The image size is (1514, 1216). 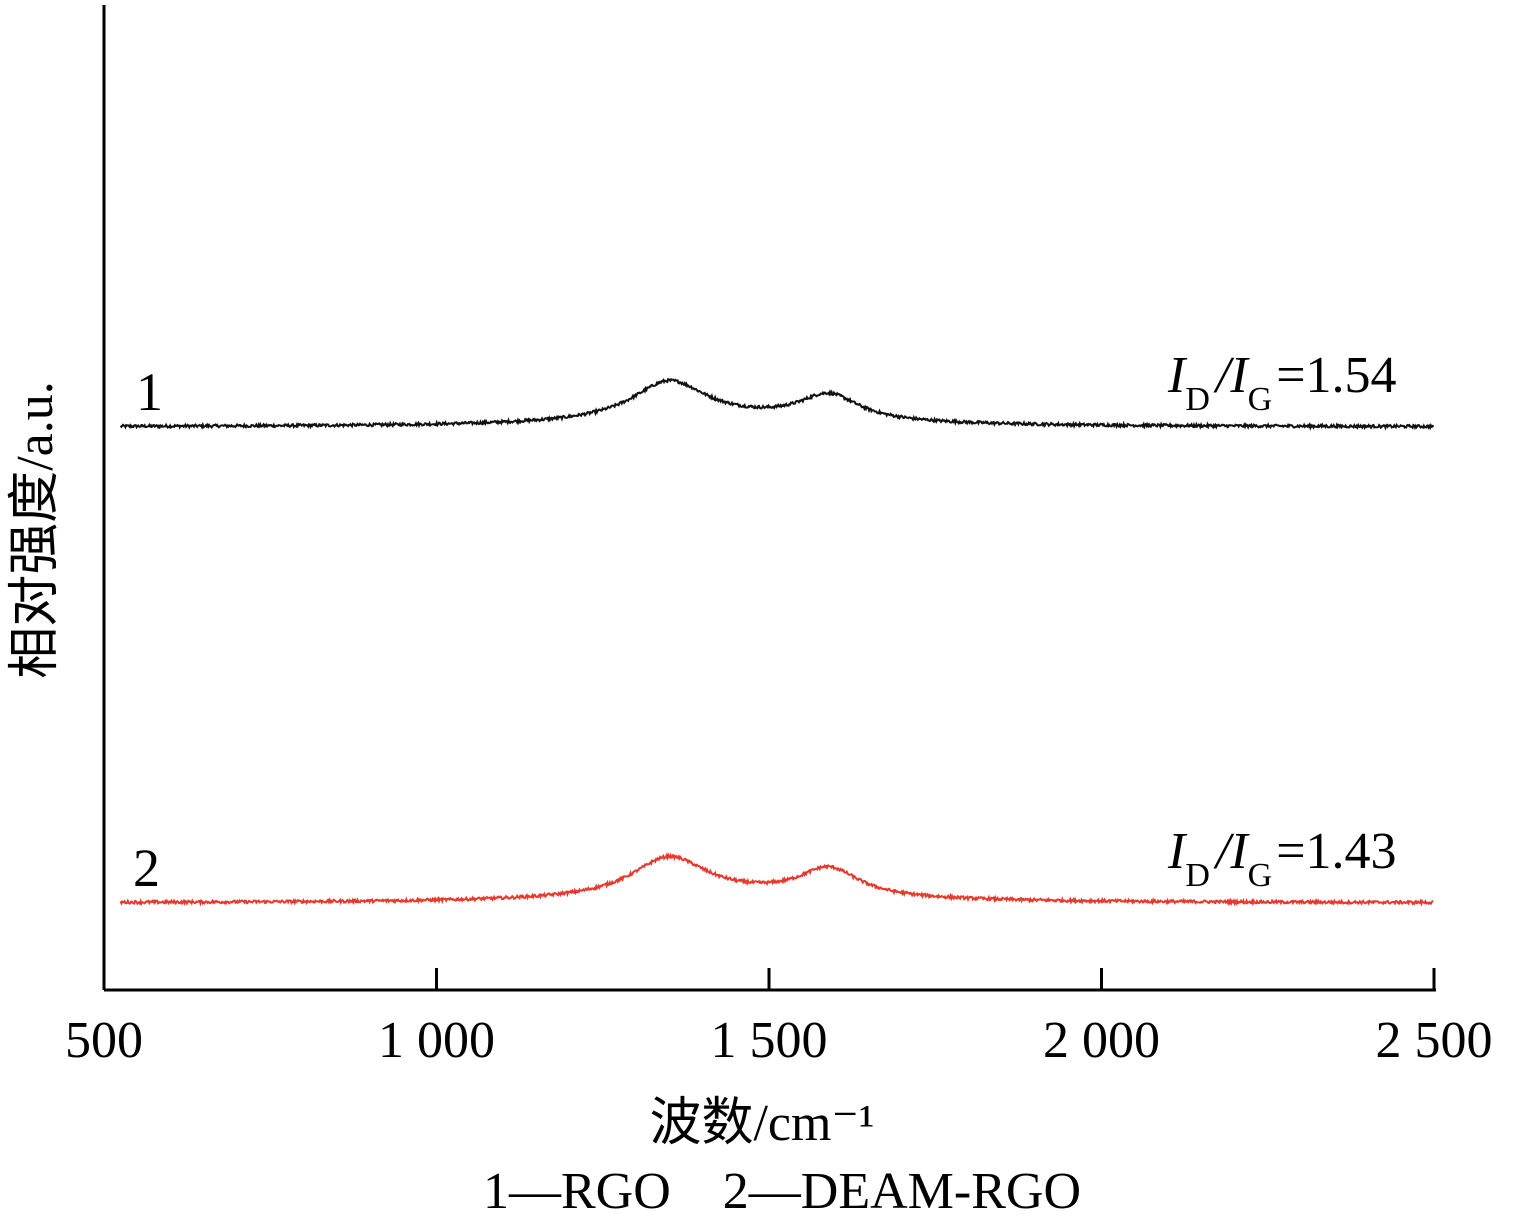 I want to click on x-axis-title: 波数/cm⁻¹, so click(x=761, y=1123).